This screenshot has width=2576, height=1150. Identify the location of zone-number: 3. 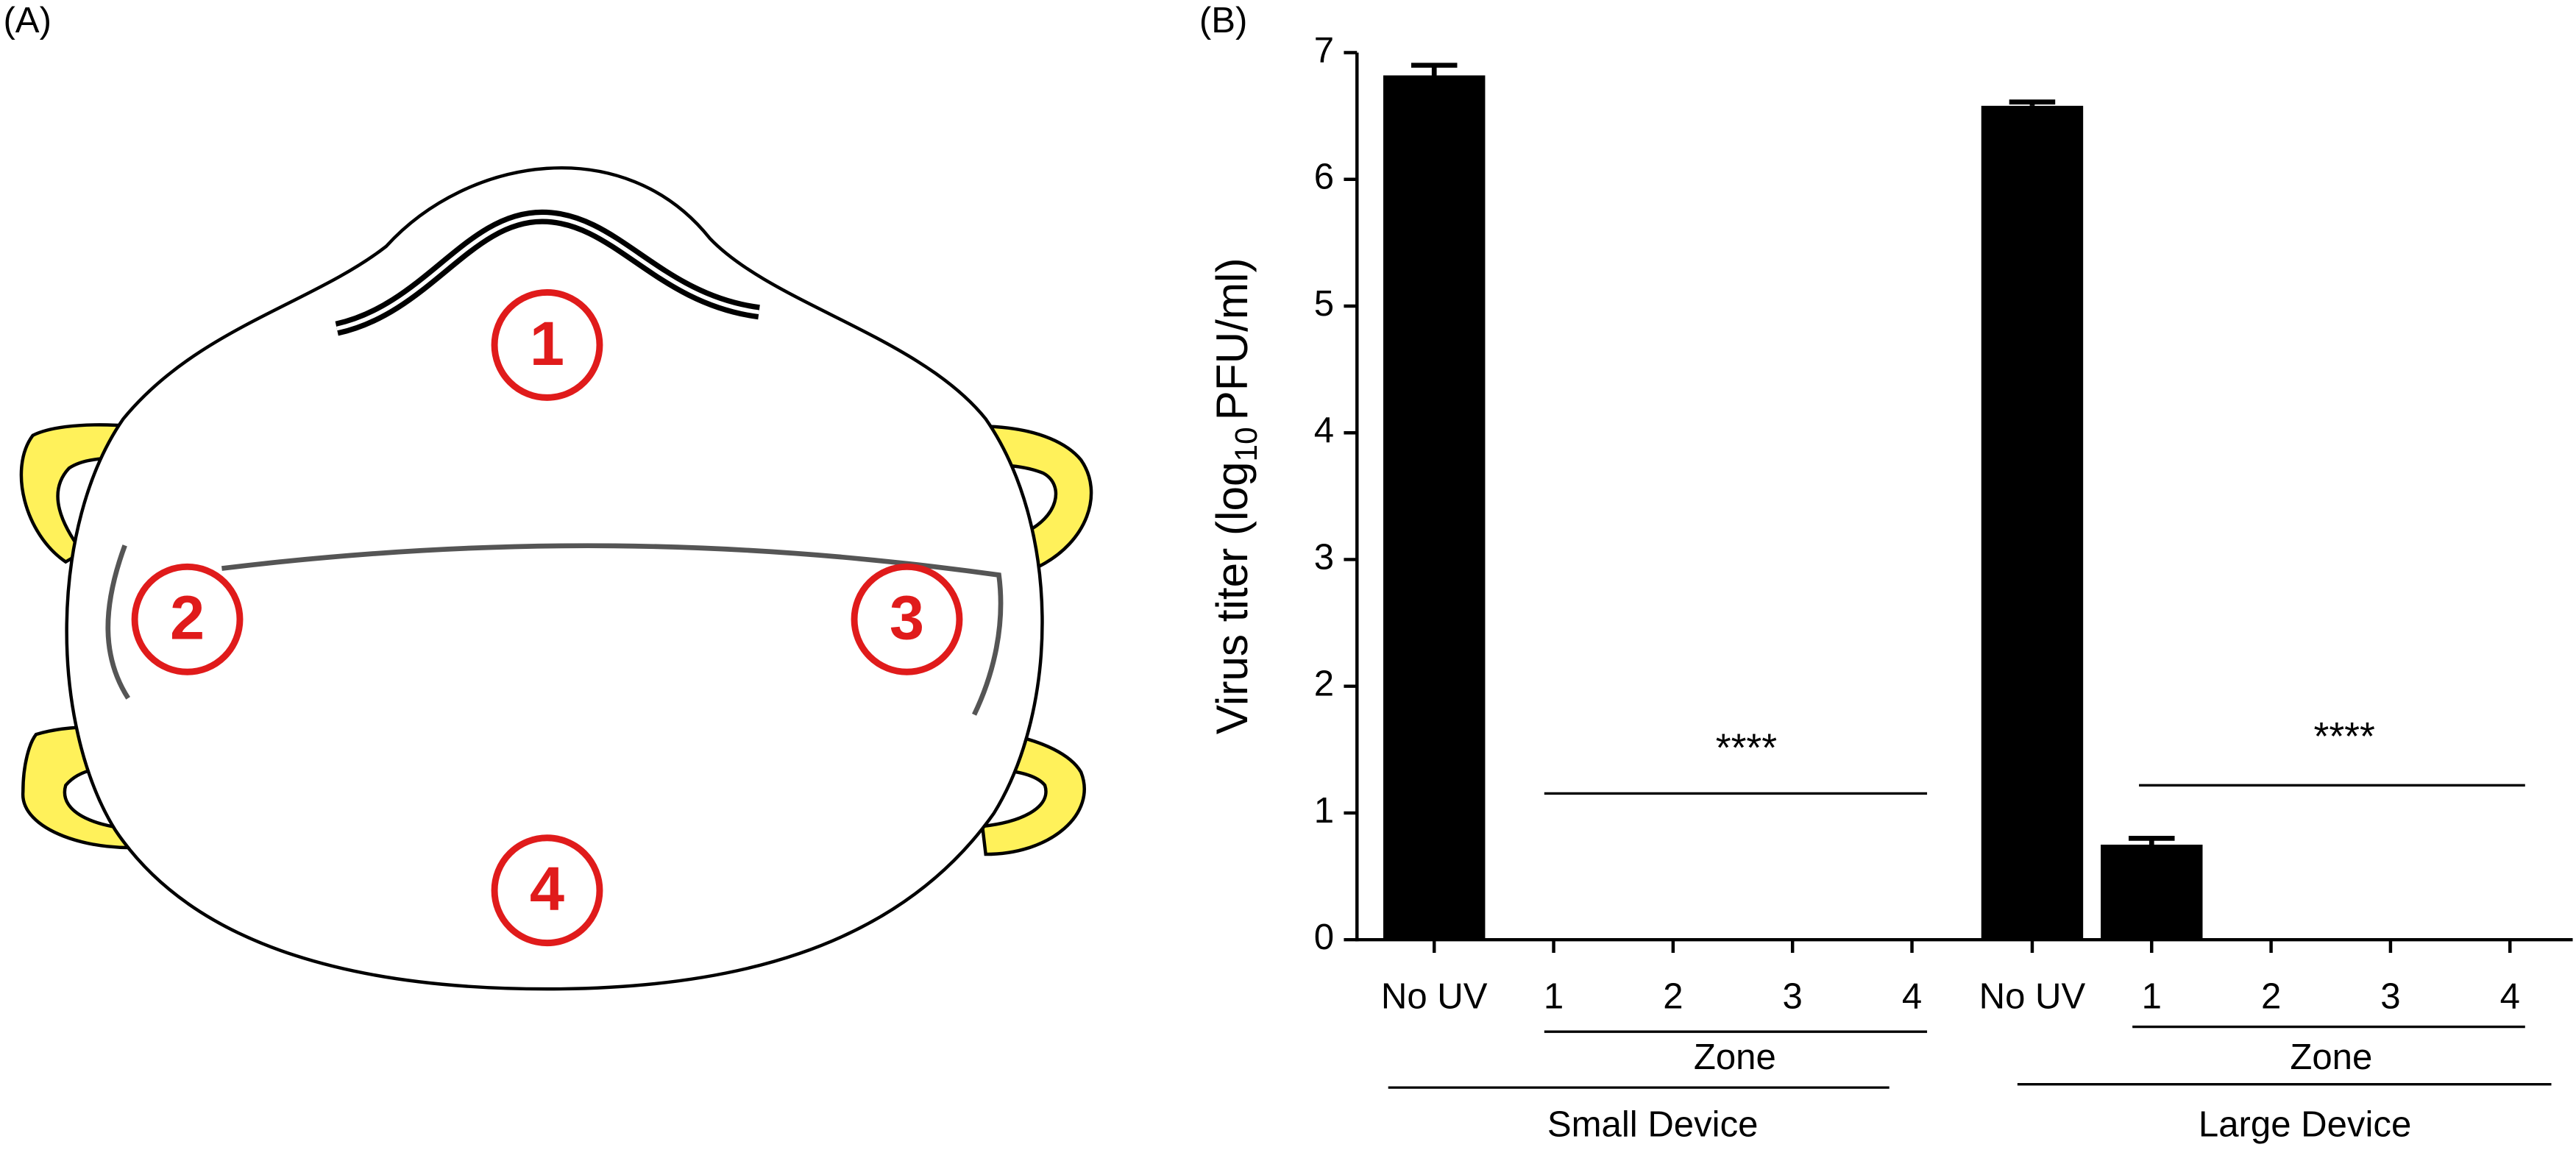
(907, 618).